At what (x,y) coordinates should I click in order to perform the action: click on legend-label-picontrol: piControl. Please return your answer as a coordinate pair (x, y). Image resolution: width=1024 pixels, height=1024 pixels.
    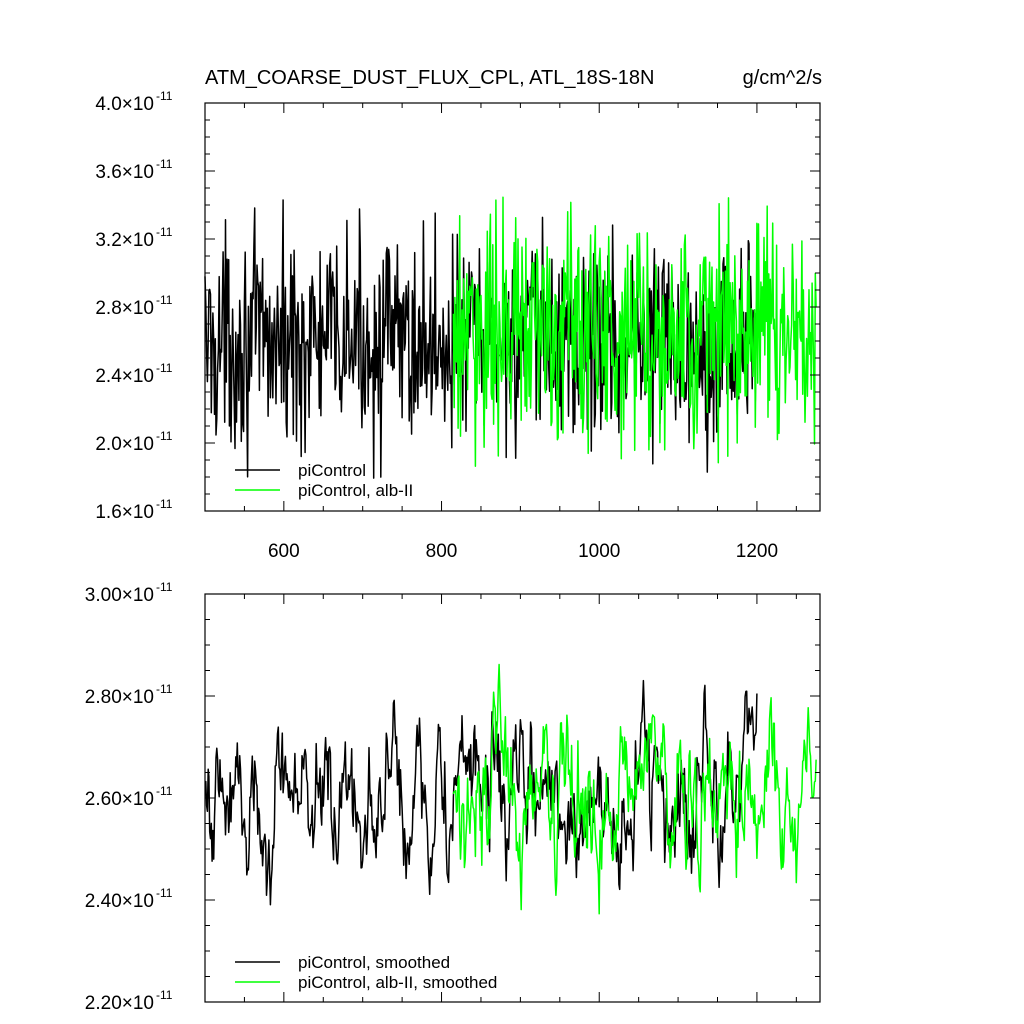
    Looking at the image, I should click on (332, 470).